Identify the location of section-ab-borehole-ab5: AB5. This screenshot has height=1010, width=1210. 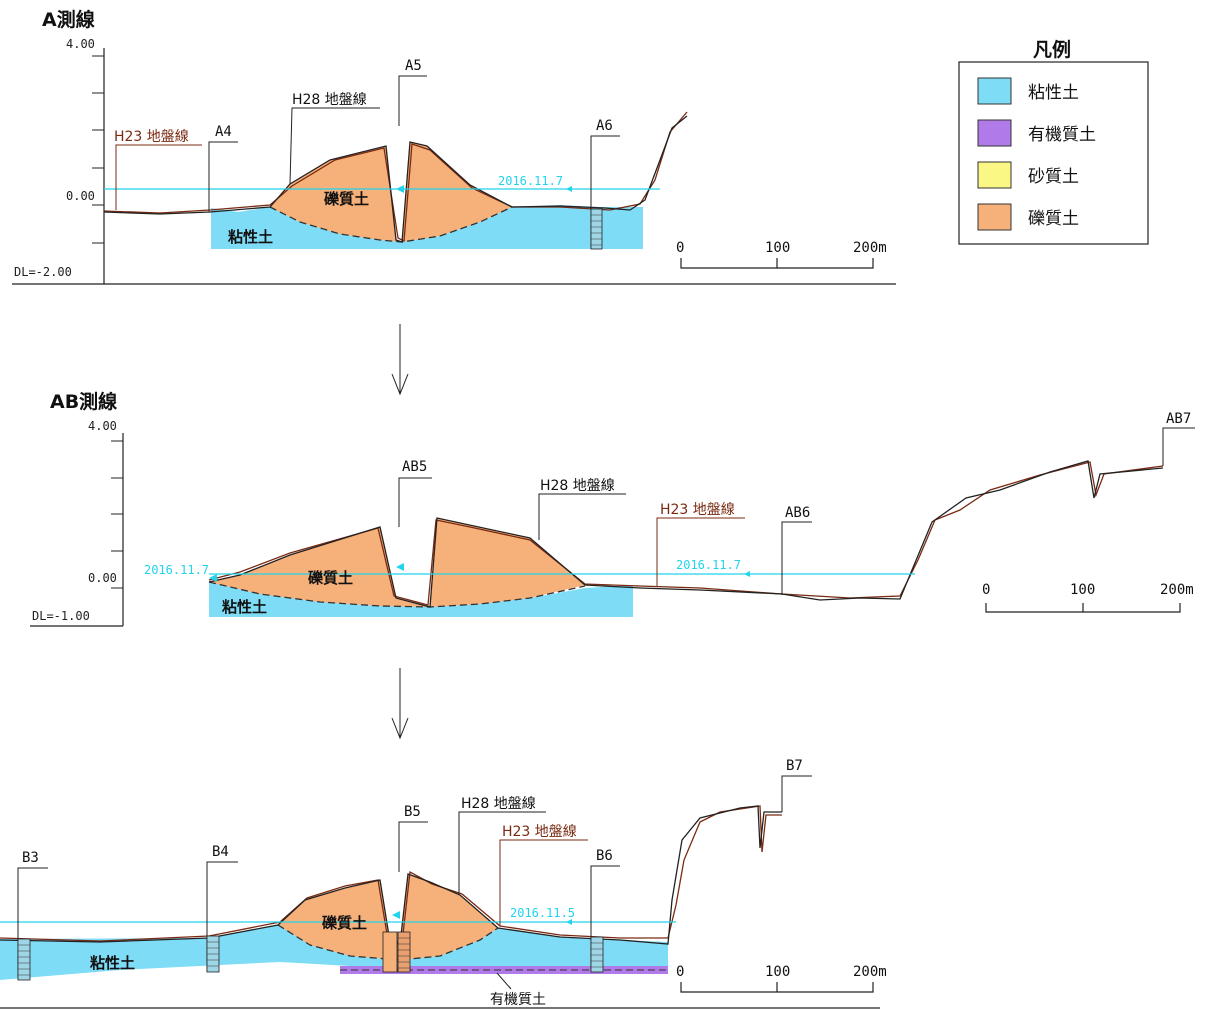
(414, 467).